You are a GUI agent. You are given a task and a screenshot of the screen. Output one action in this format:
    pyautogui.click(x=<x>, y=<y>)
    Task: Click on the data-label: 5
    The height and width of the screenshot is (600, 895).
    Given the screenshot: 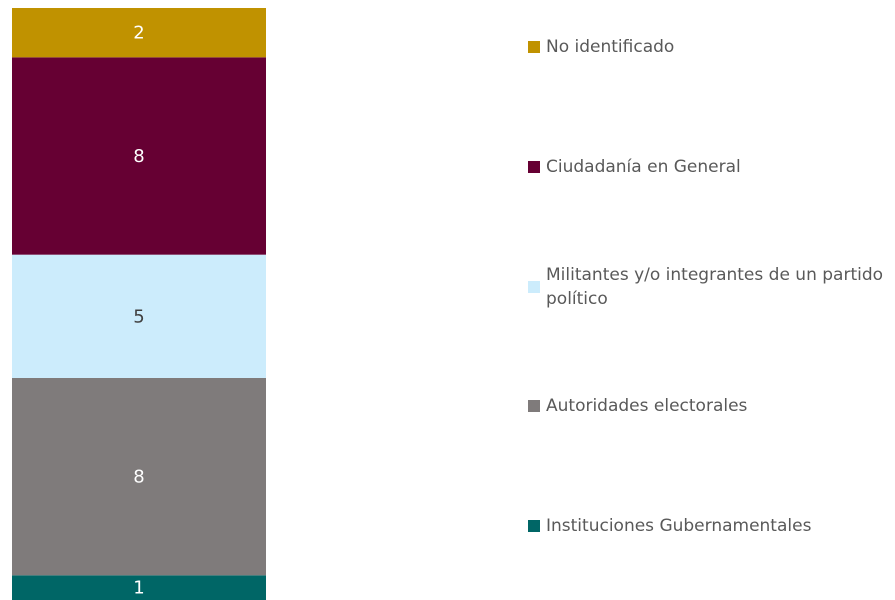 What is the action you would take?
    pyautogui.click(x=138, y=316)
    